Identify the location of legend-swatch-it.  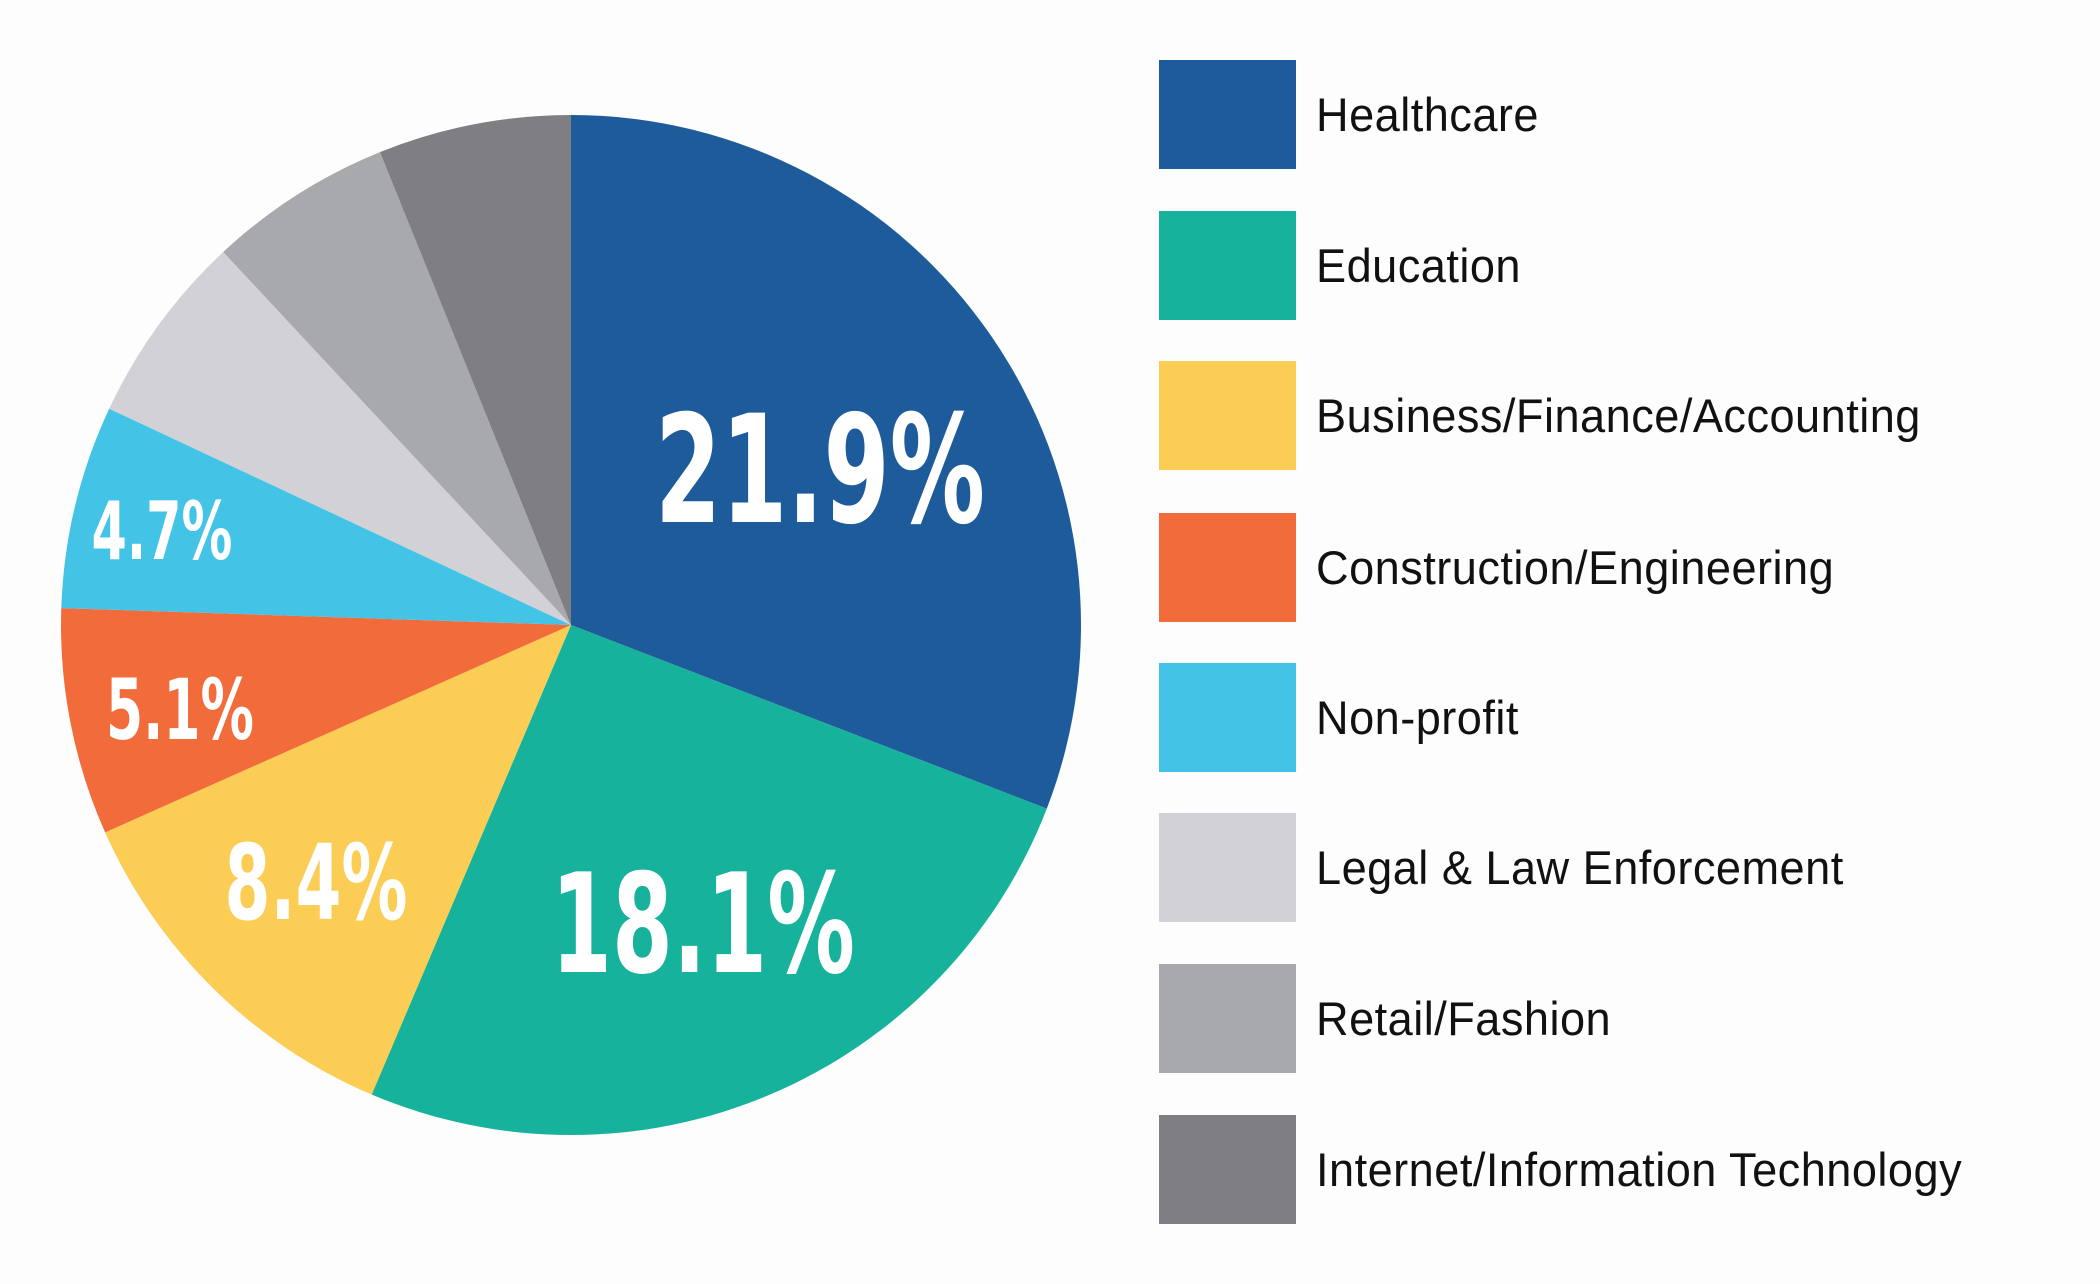
(1227, 1169).